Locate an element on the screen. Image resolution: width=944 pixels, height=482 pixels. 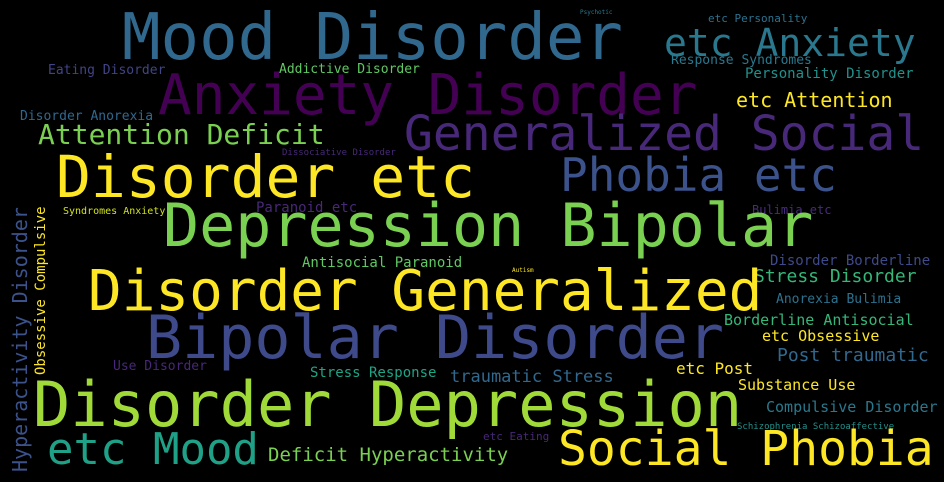
word-disorder-etc: Disorder etc is located at coordinates (266, 177).